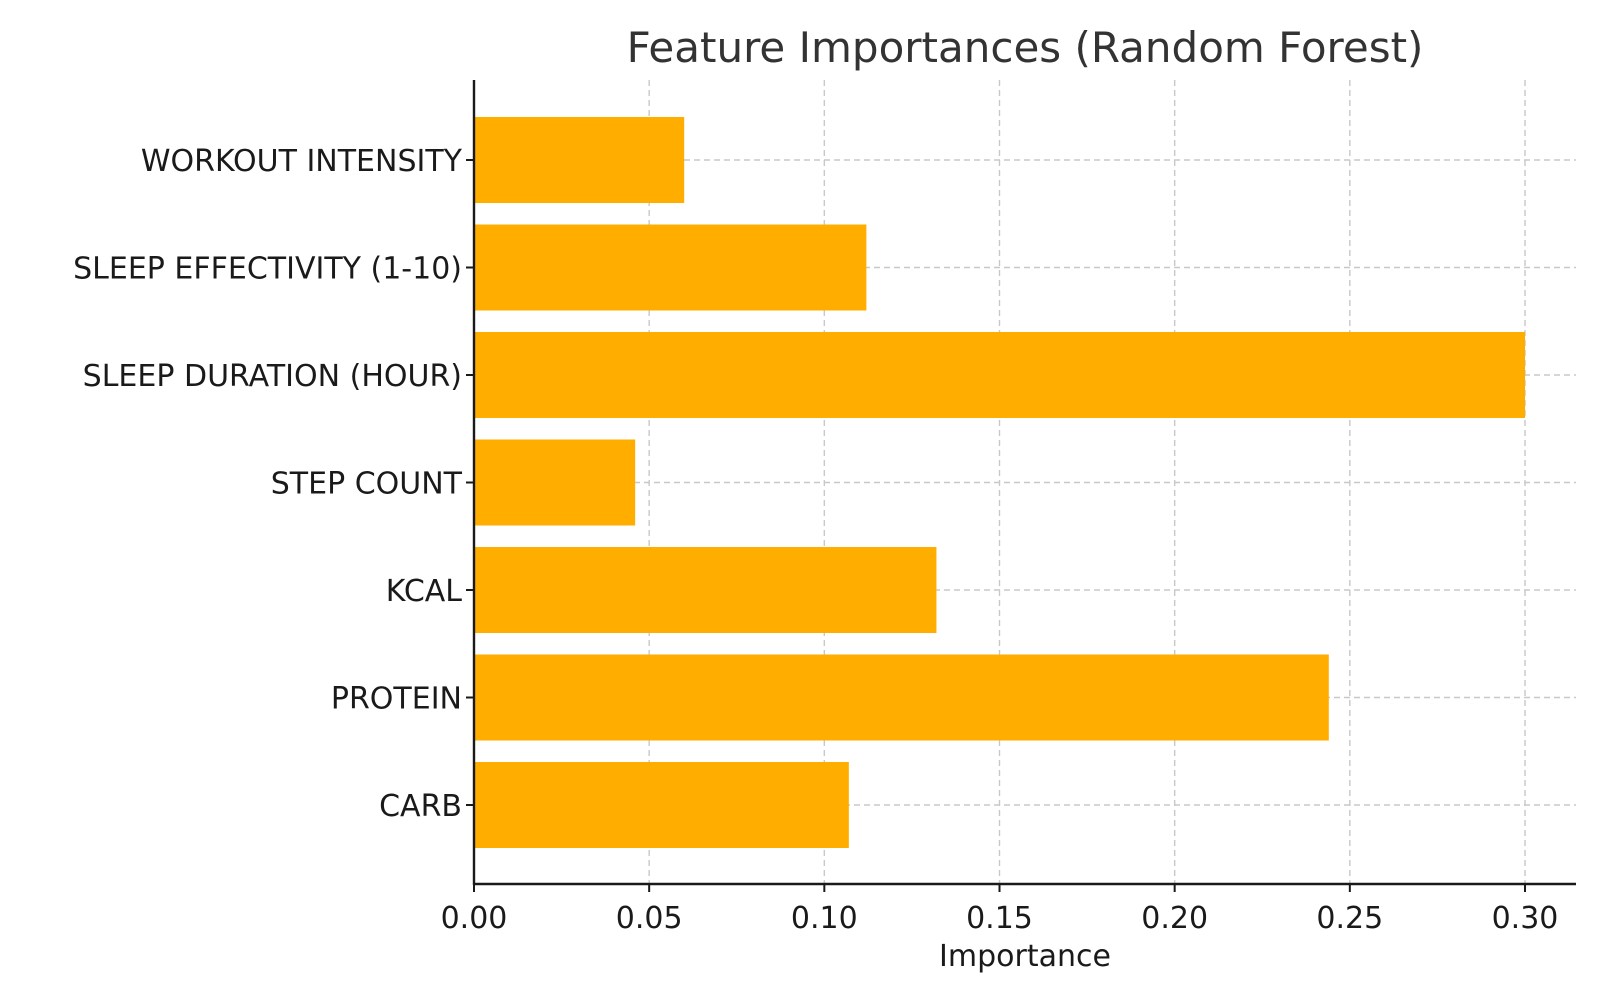 The image size is (1600, 1000). Describe the element at coordinates (579, 160) in the screenshot. I see `bar-workout-intensity` at that location.